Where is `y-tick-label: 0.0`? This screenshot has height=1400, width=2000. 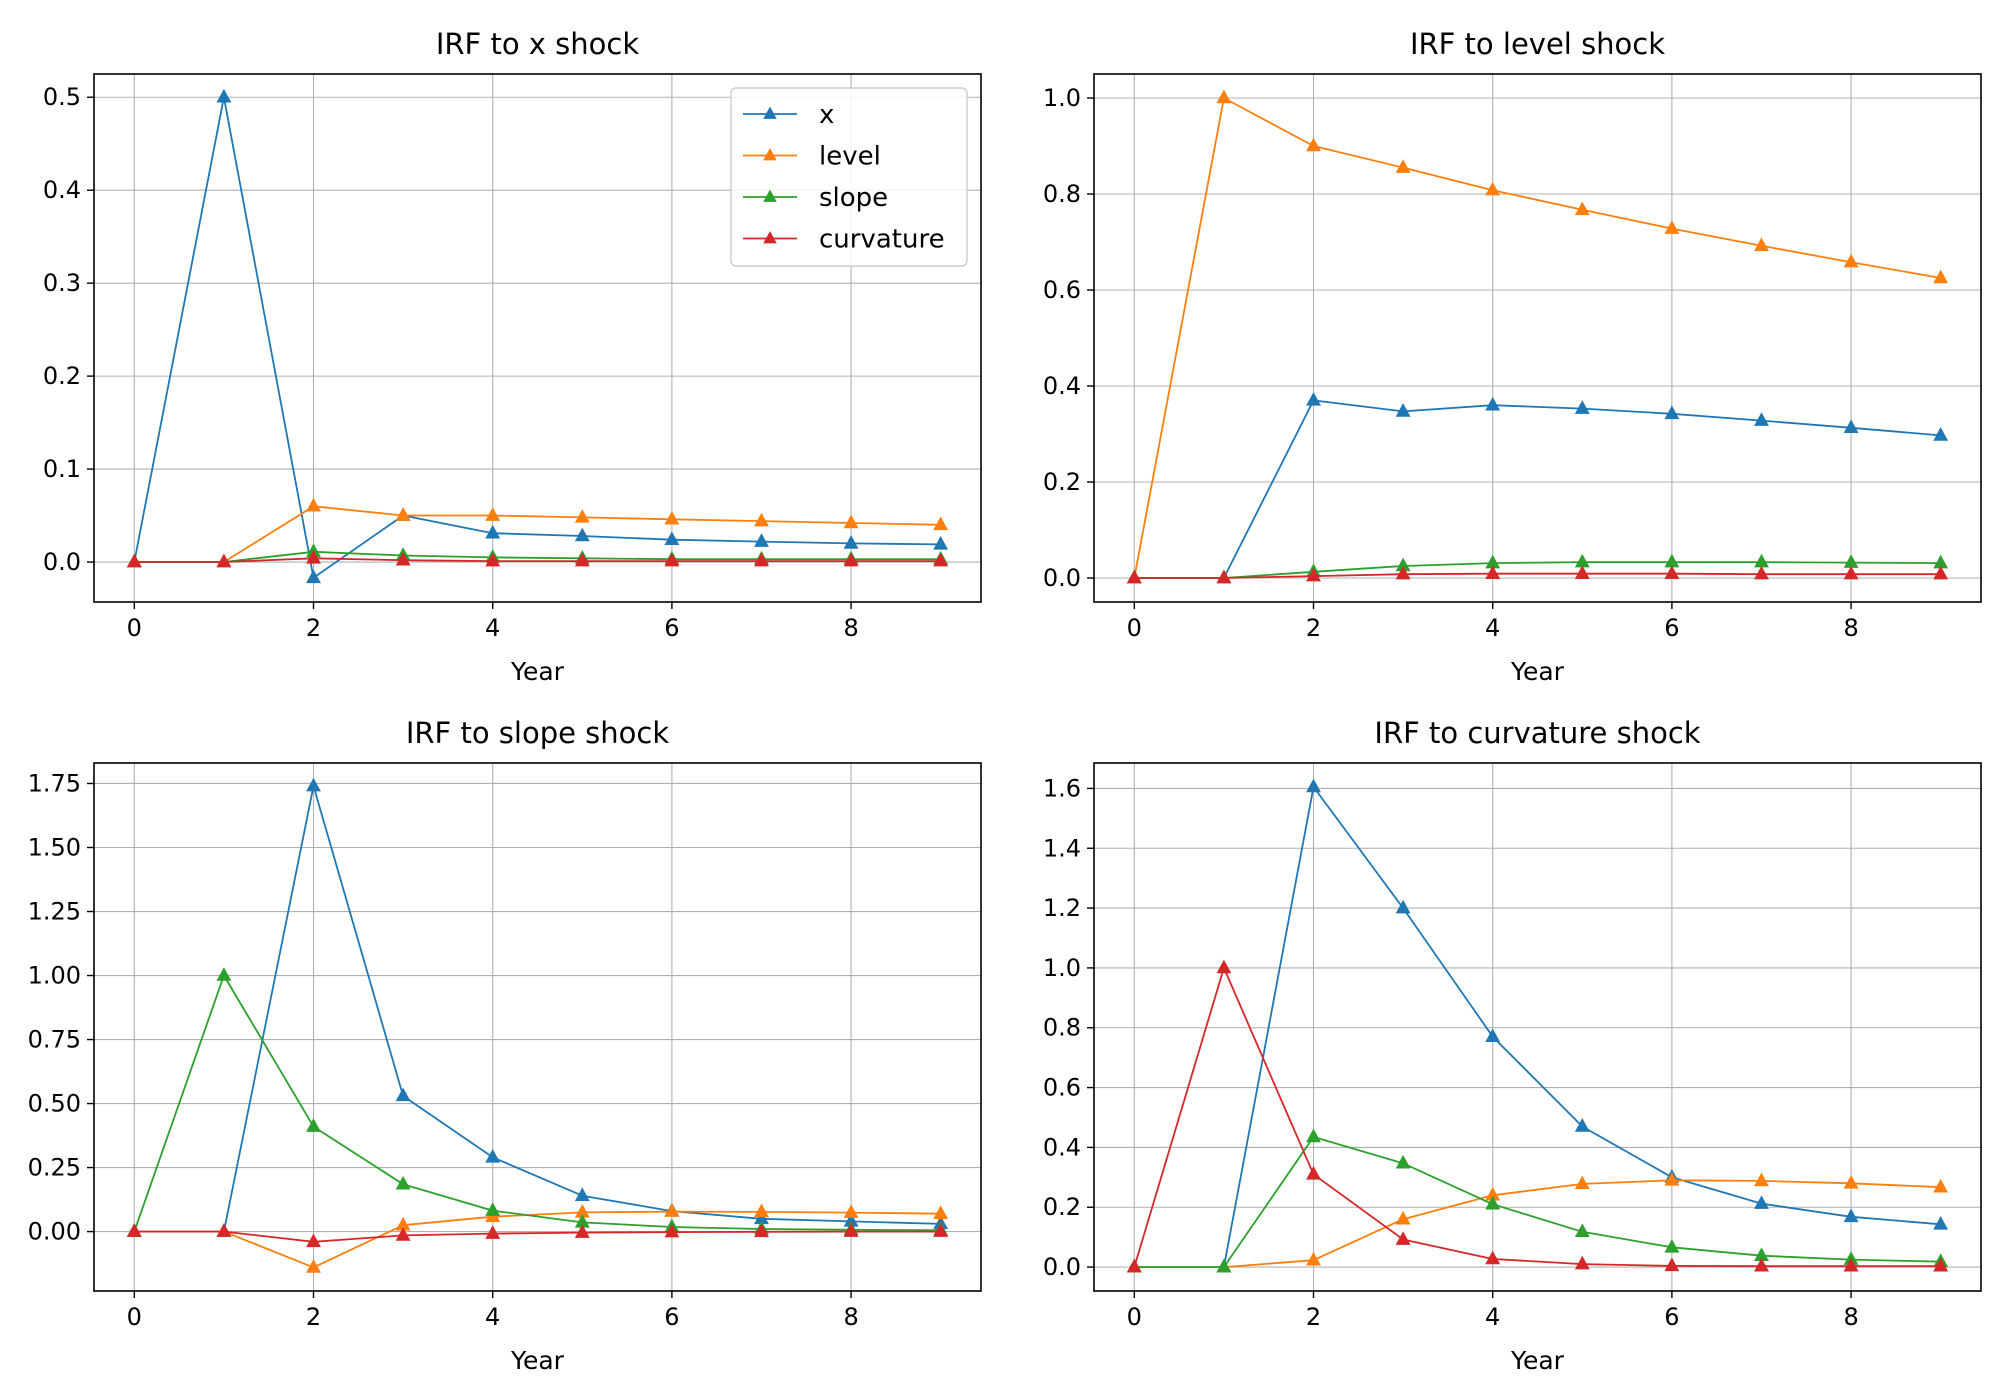 y-tick-label: 0.0 is located at coordinates (62, 562).